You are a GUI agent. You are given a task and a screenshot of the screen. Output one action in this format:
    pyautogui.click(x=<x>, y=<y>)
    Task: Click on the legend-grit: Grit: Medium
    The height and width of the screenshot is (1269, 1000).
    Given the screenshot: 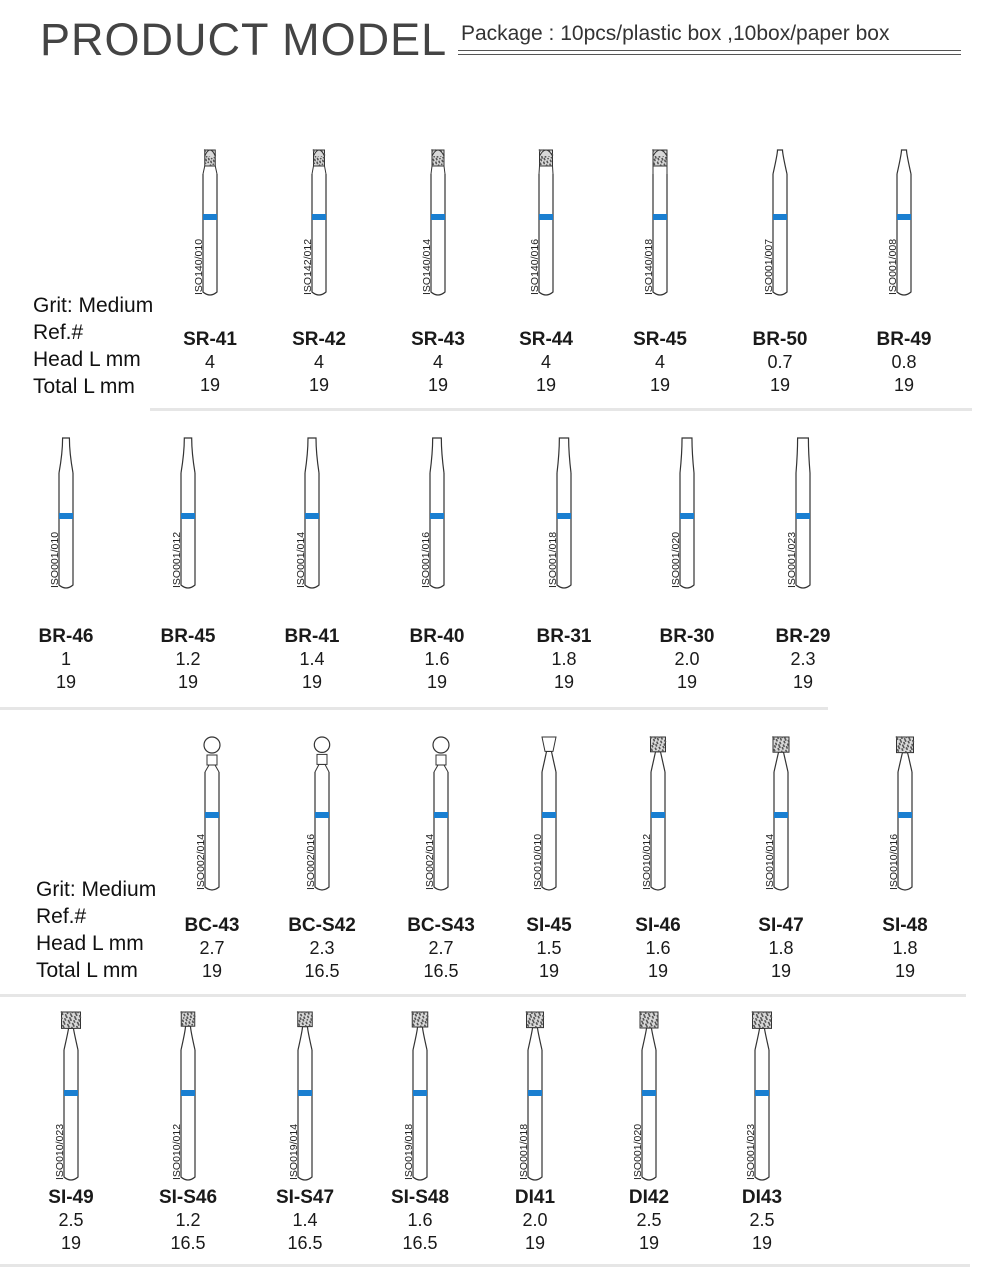 What is the action you would take?
    pyautogui.click(x=93, y=305)
    